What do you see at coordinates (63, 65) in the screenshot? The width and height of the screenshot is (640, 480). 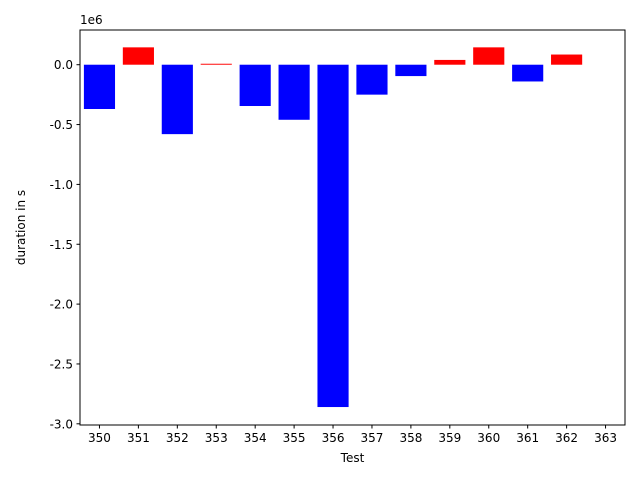 I see `y-tick-label: 0.0` at bounding box center [63, 65].